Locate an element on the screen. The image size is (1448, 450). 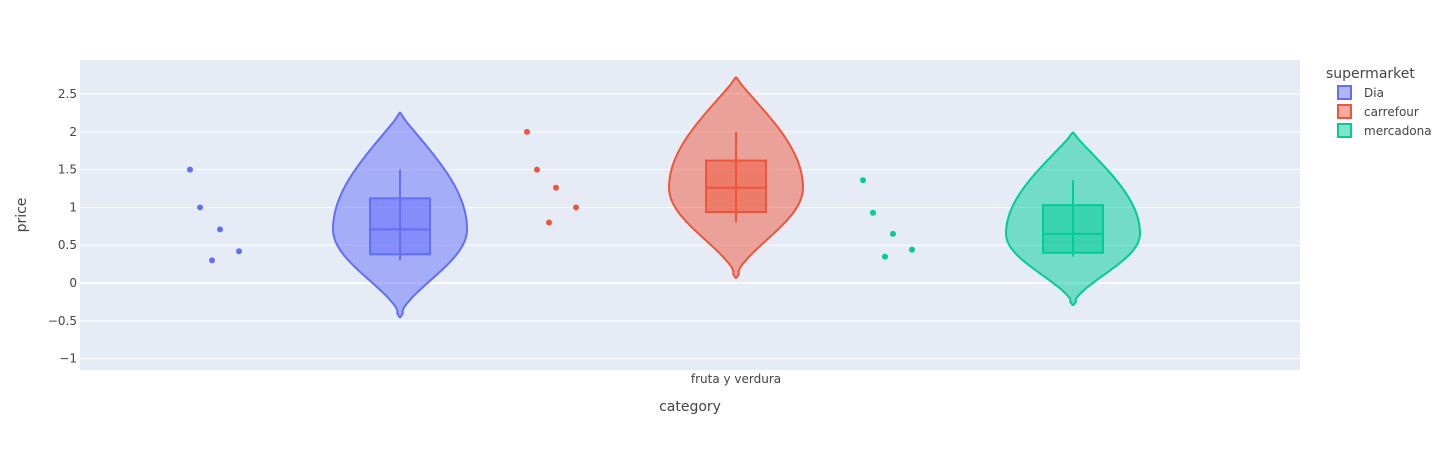
legend-label: mercadona is located at coordinates (1398, 131).